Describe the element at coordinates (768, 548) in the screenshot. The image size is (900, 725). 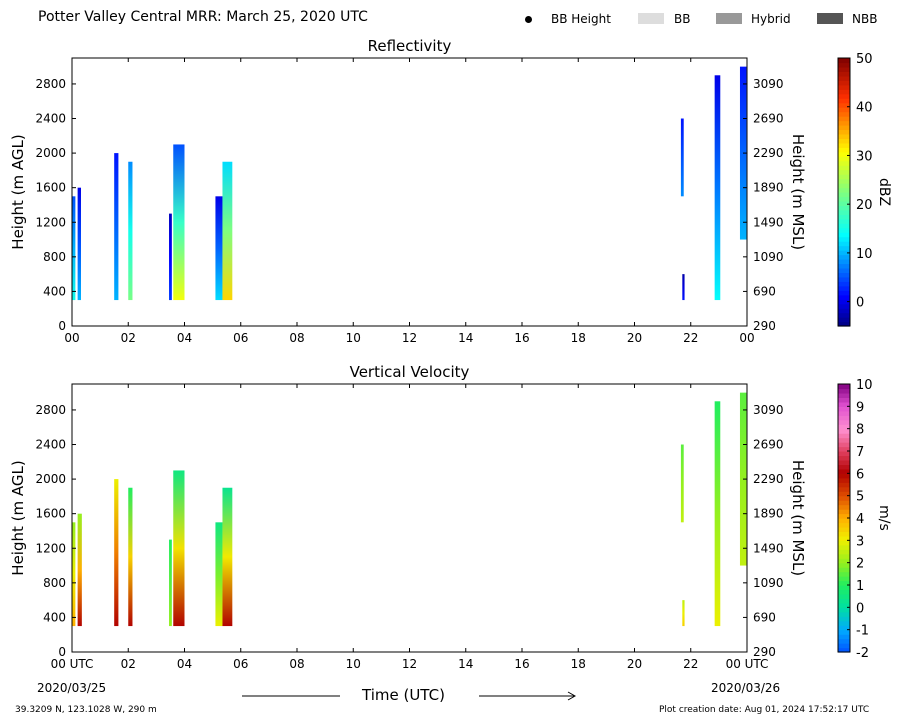
I see `y-right-tick-label: 1490` at that location.